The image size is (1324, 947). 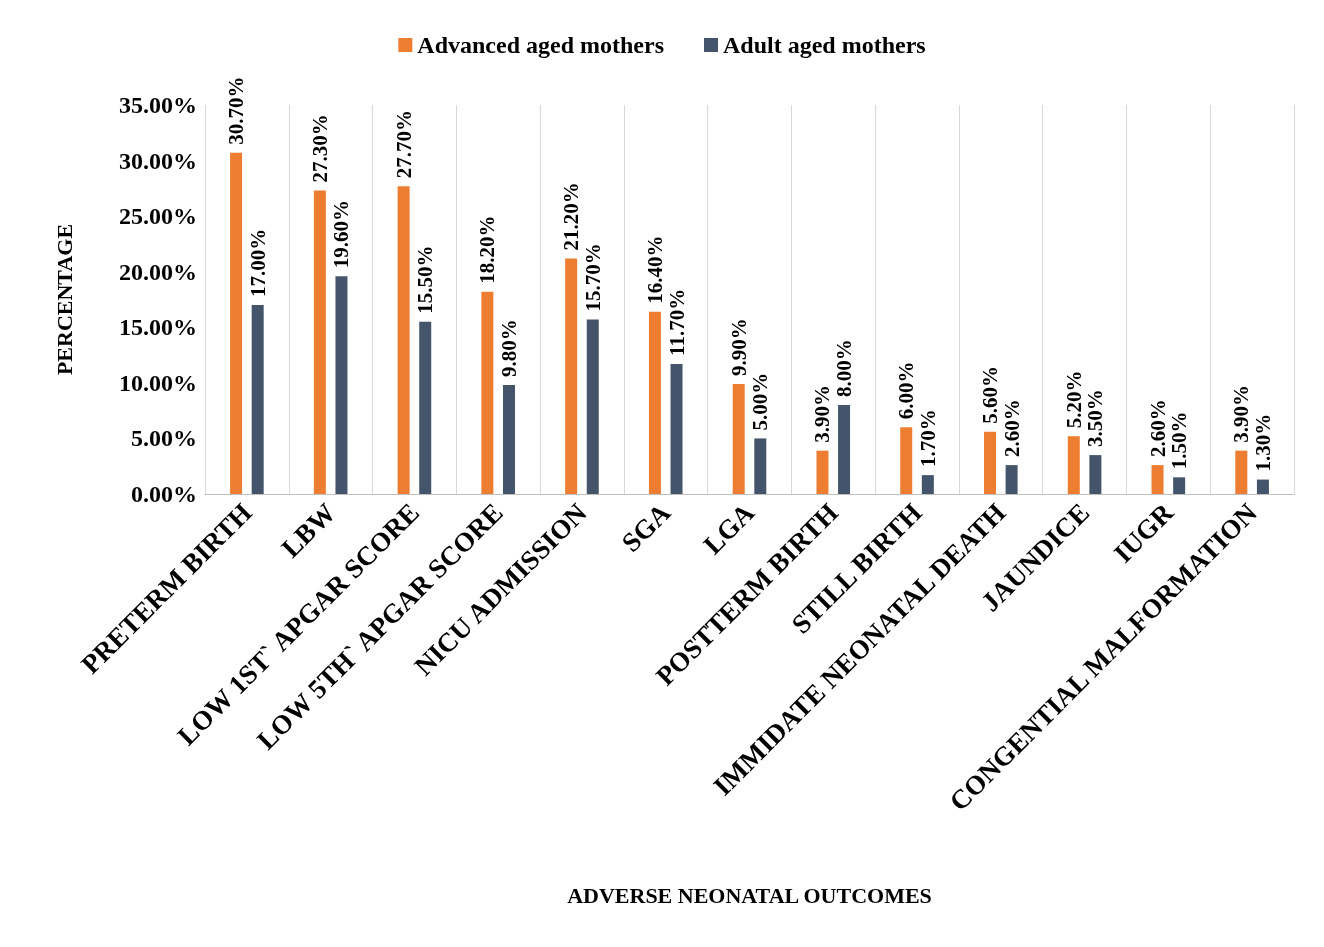 What do you see at coordinates (64, 299) in the screenshot?
I see `y-axis-title: PERCENTAGE` at bounding box center [64, 299].